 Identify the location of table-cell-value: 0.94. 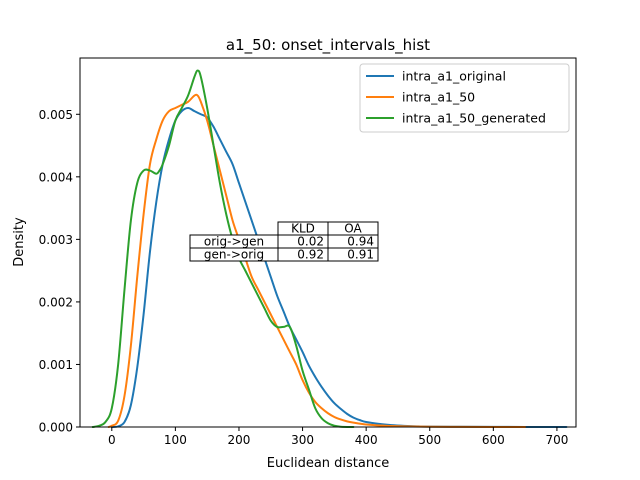
(360, 242).